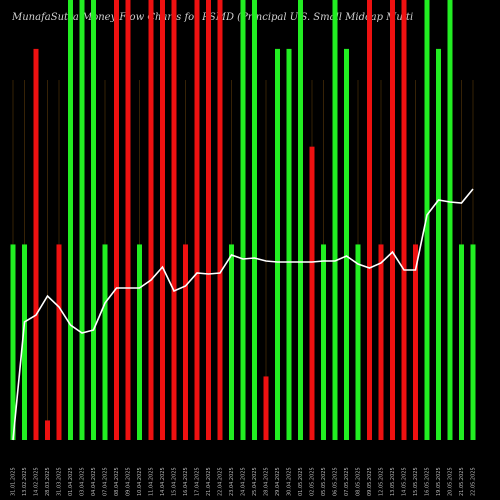 The height and width of the screenshot is (500, 500). I want to click on x-tick-label: 21.05.2025, so click(462, 481).